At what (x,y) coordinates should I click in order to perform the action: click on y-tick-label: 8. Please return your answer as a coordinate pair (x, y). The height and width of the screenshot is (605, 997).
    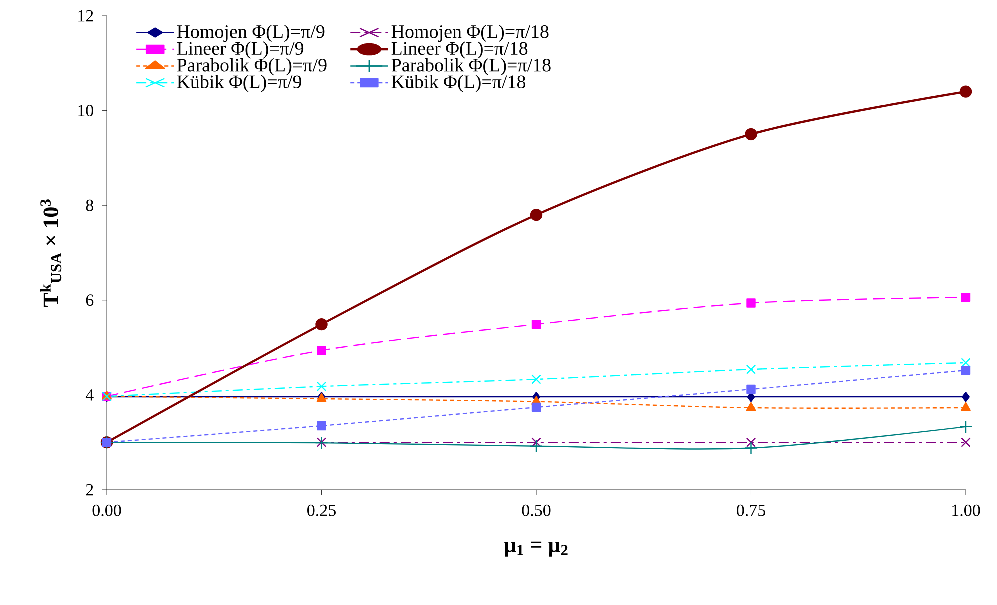
    Looking at the image, I should click on (90, 206).